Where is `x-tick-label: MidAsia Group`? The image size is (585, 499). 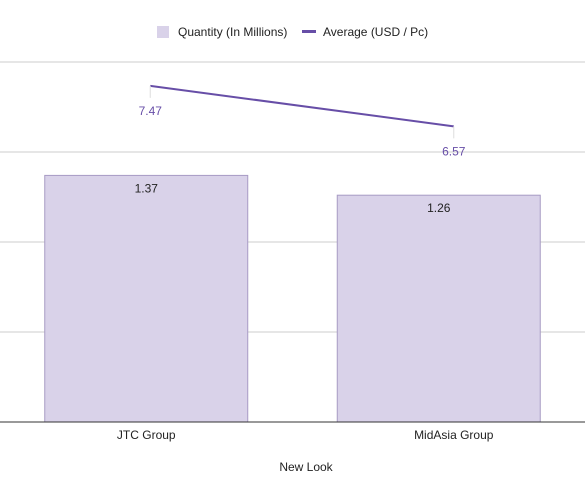 x-tick-label: MidAsia Group is located at coordinates (454, 435).